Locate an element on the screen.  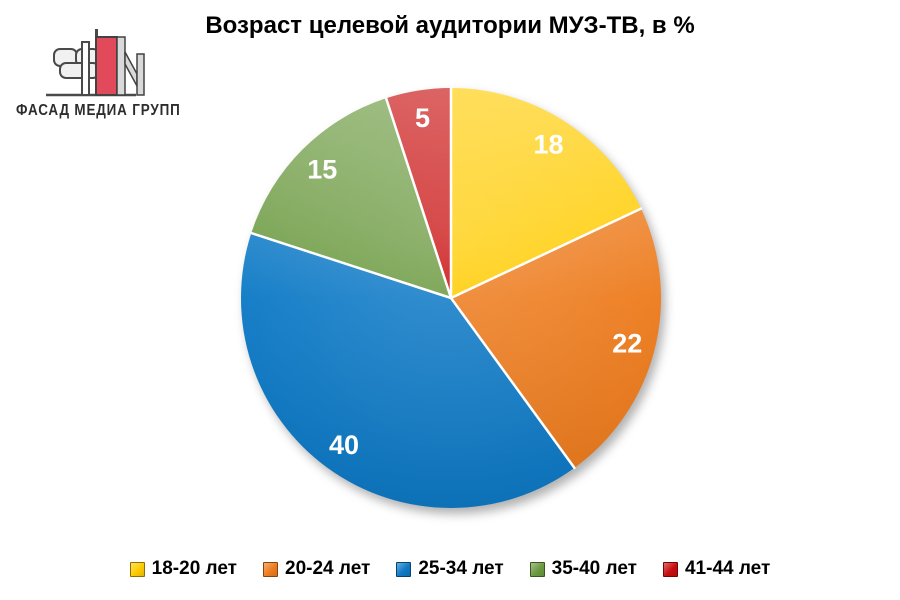
legend-label: 41-44 лет is located at coordinates (727, 568).